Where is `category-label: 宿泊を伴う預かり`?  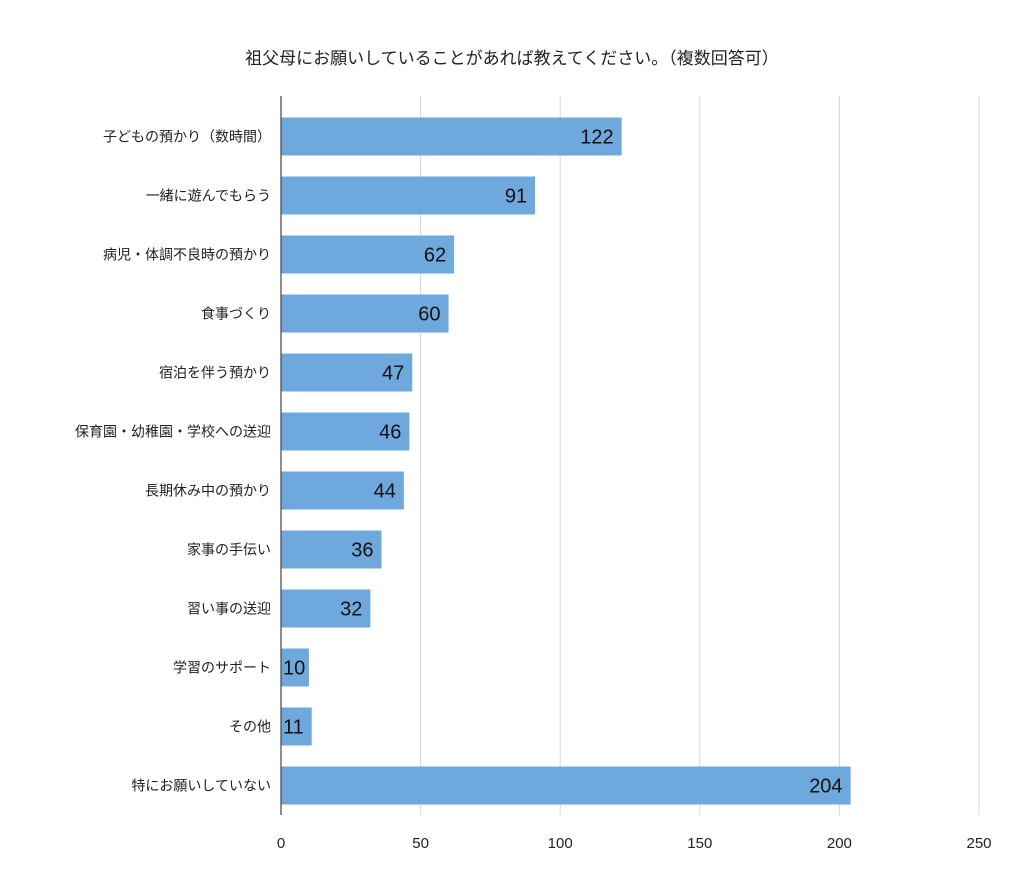 category-label: 宿泊を伴う預かり is located at coordinates (215, 373).